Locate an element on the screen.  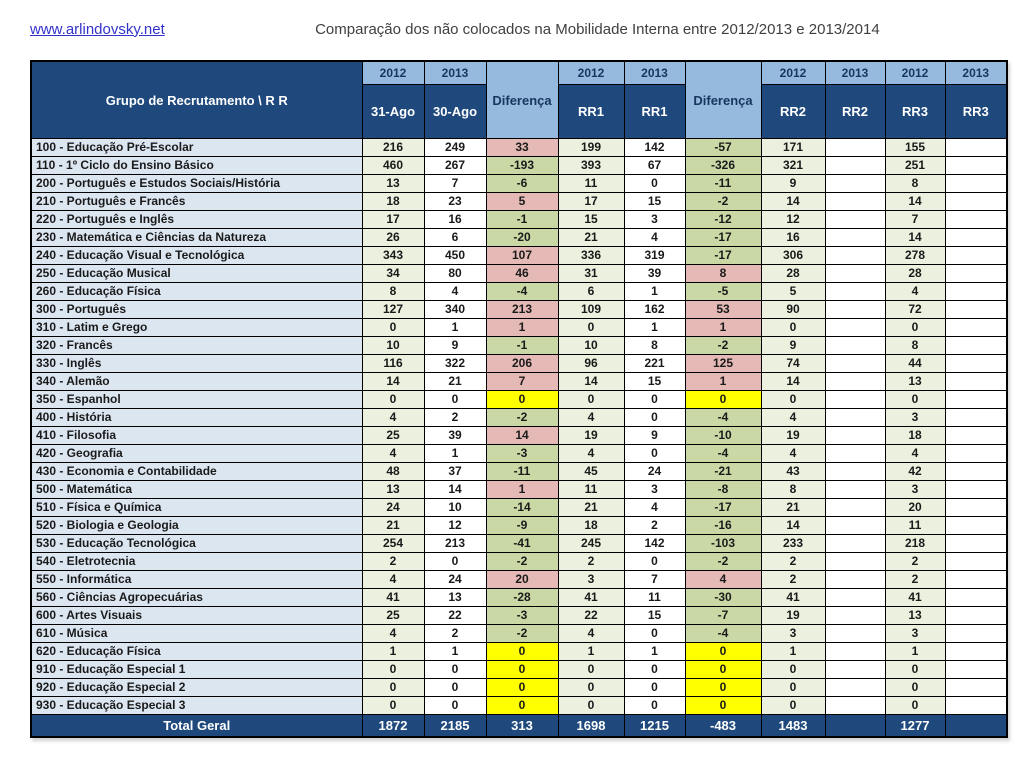
cell: 7 is located at coordinates (654, 579).